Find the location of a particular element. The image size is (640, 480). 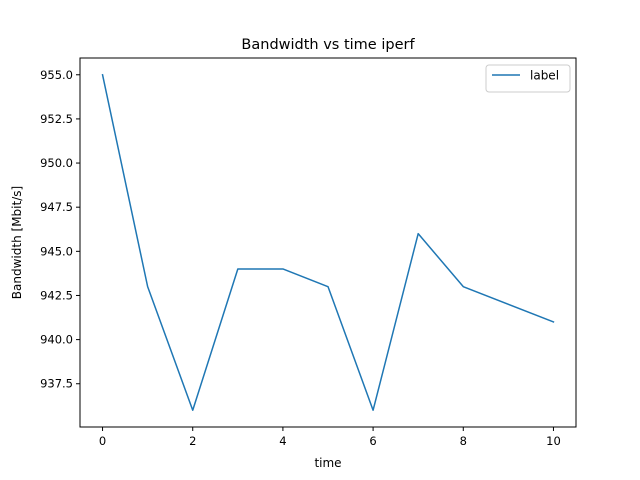

y-tick-label: 945.0 is located at coordinates (56, 251).